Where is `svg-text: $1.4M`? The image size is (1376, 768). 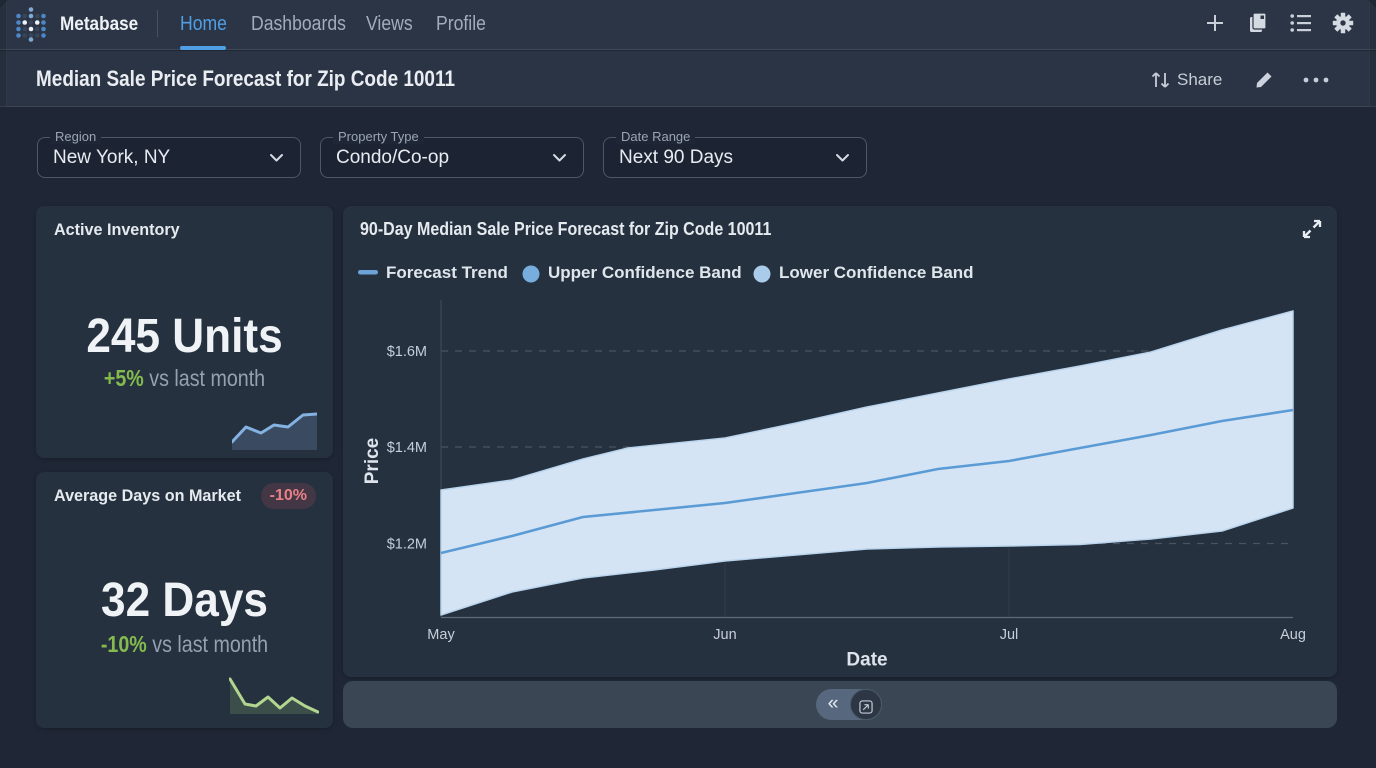 svg-text: $1.4M is located at coordinates (407, 448).